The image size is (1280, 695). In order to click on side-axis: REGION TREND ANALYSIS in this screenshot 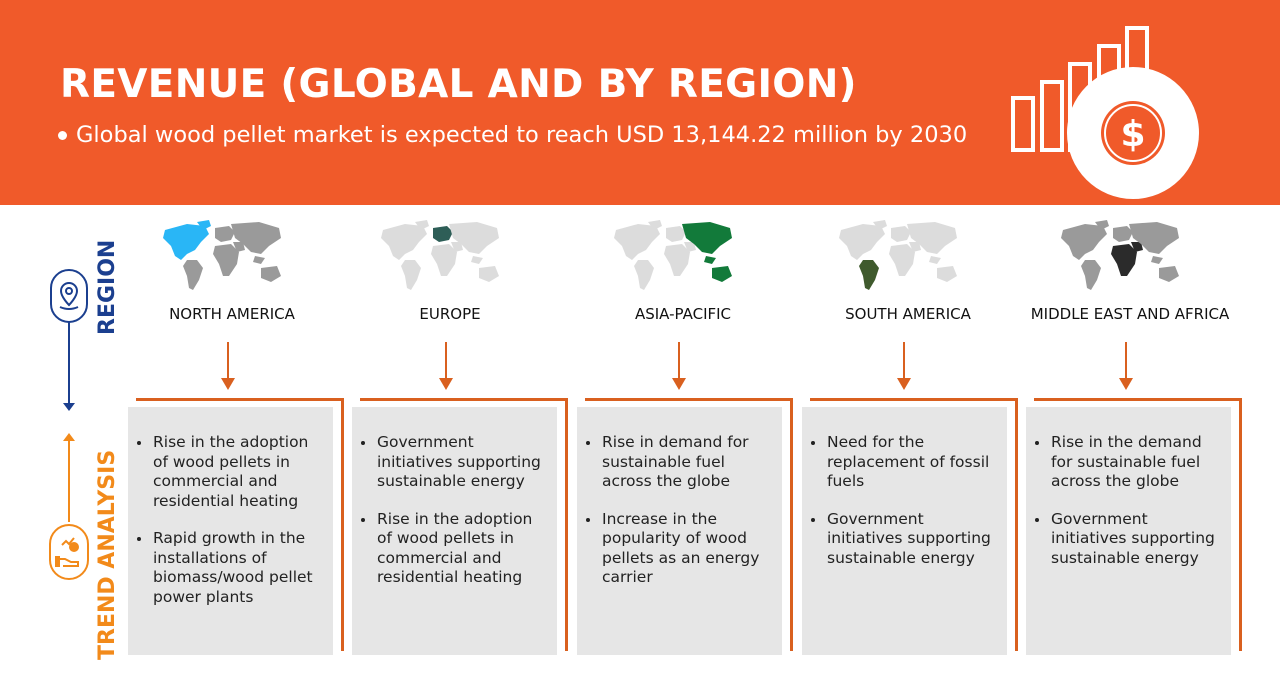, I will do `click(85, 450)`.